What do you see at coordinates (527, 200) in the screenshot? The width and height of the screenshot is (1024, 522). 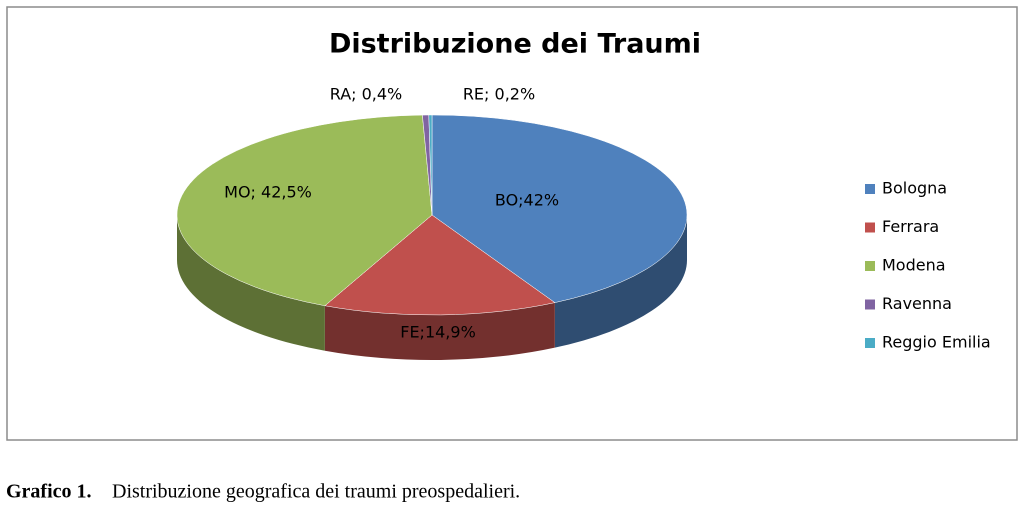 I see `data-label: BO;42%` at bounding box center [527, 200].